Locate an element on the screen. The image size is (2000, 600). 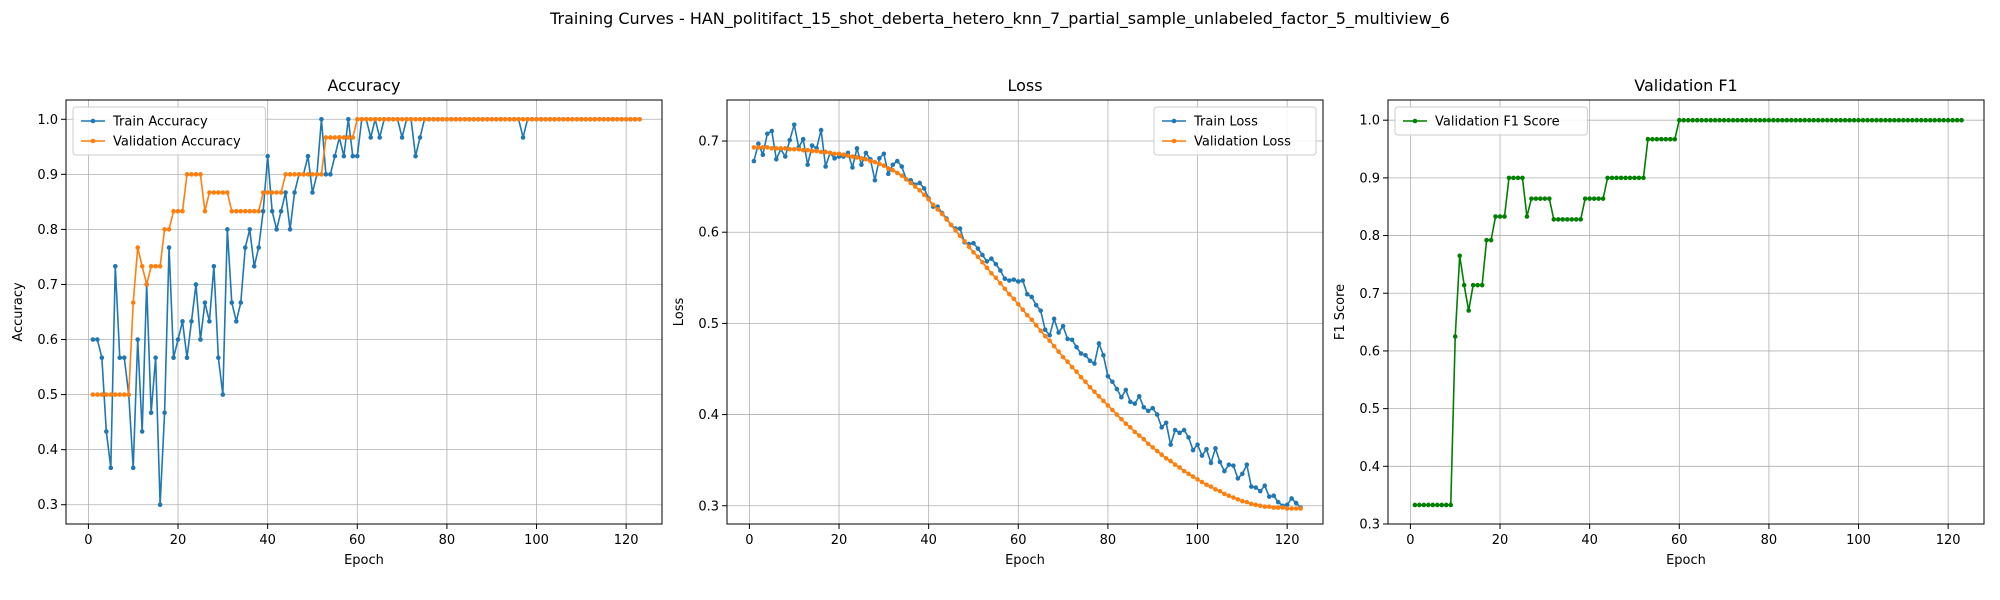
y-tick-label: 0.8 is located at coordinates (47, 230).